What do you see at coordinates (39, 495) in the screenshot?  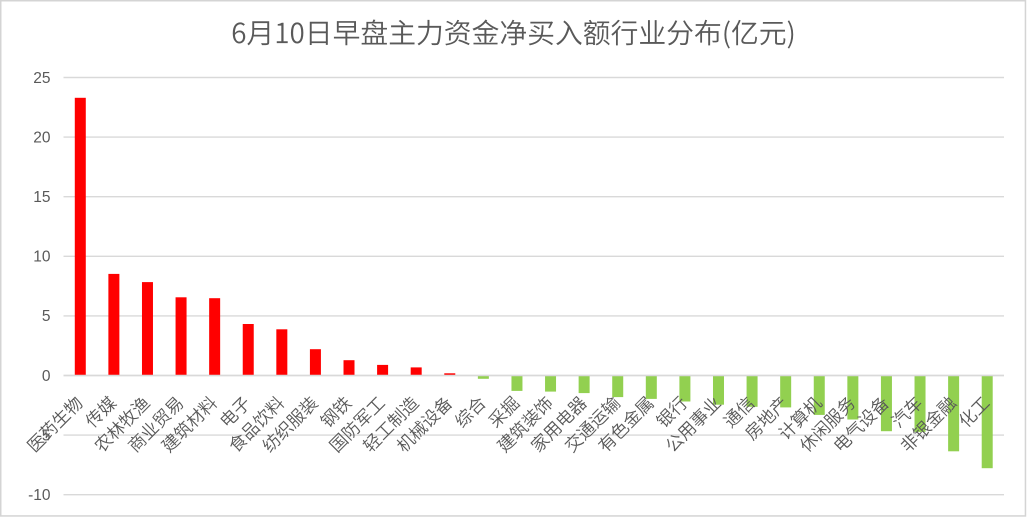 I see `svg-text: -10` at bounding box center [39, 495].